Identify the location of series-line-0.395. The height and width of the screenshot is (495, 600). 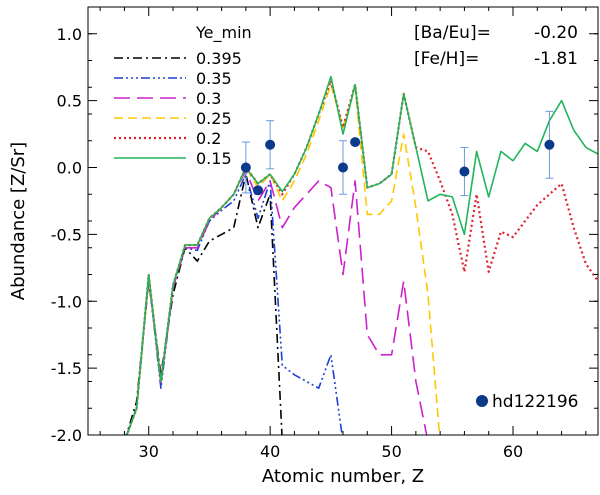
(204, 304).